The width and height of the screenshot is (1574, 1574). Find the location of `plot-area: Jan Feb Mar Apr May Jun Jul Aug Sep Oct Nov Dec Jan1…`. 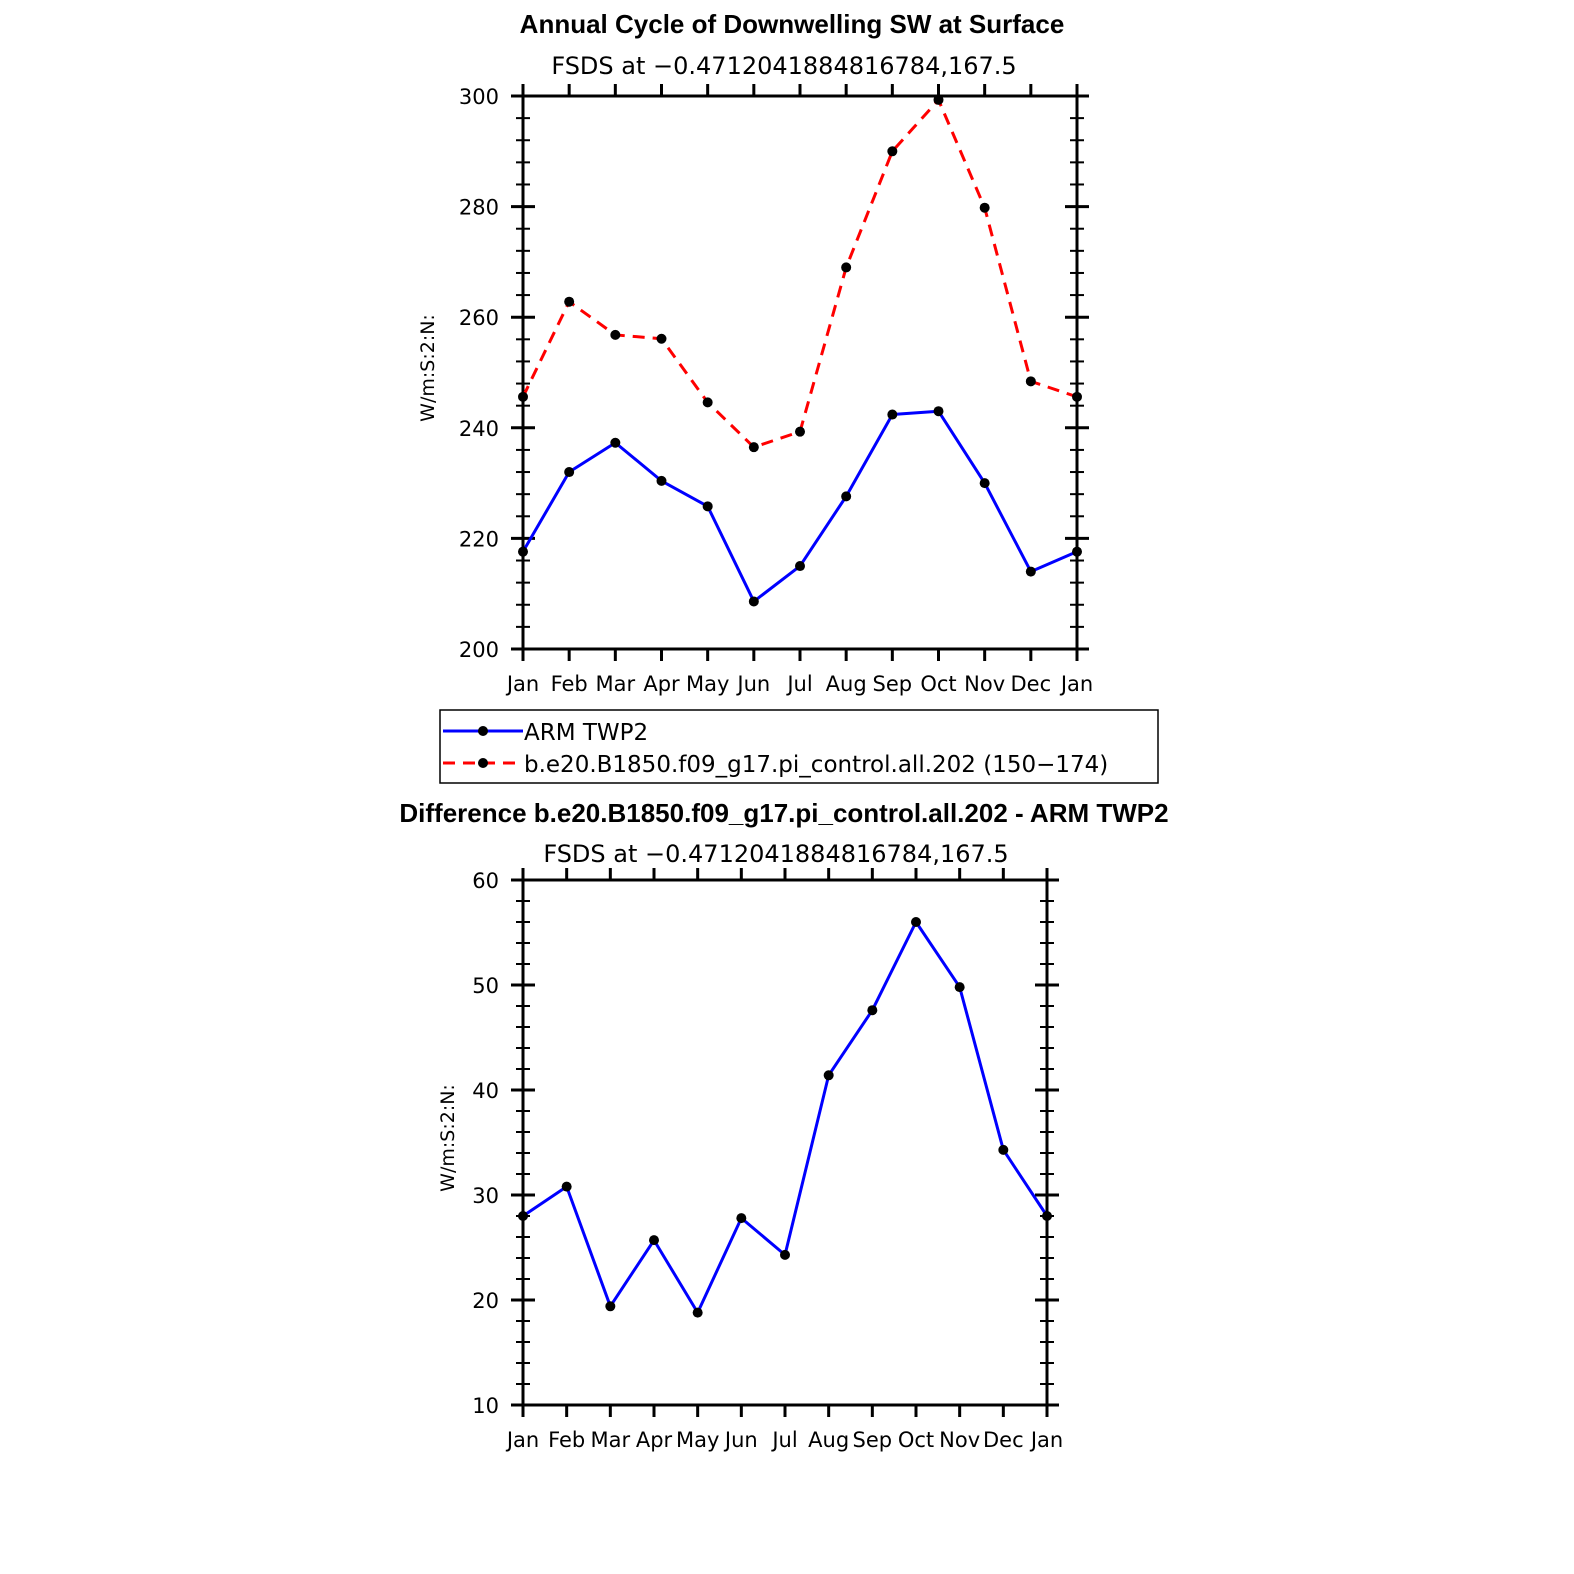

plot-area: Jan Feb Mar Apr May Jun Jul Aug Sep Oct Nov Dec Jan1… is located at coordinates (767, 1160).